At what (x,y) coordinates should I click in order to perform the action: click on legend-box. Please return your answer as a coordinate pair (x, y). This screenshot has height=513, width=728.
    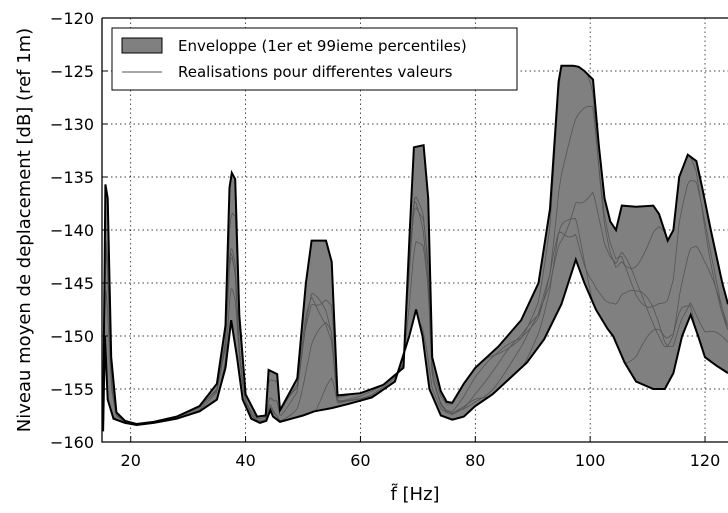
    Looking at the image, I should click on (314, 59).